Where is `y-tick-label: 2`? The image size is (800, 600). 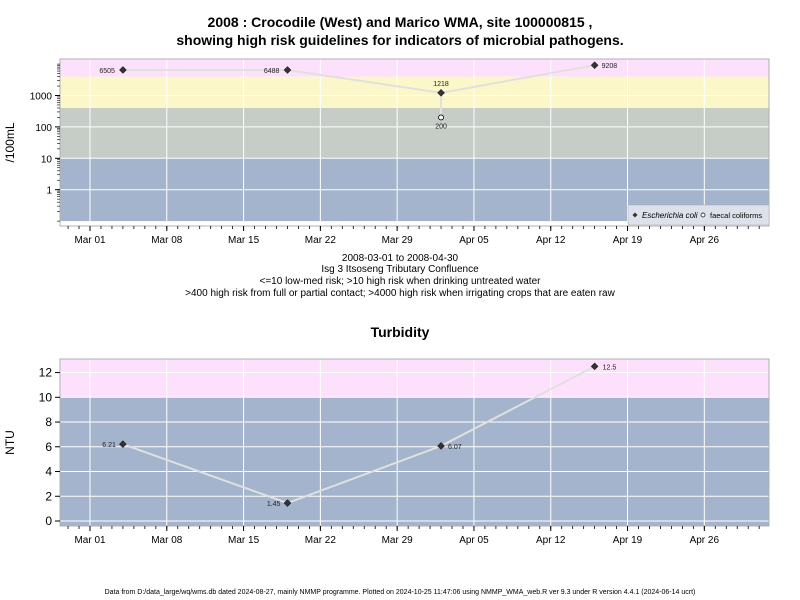 y-tick-label: 2 is located at coordinates (48, 496).